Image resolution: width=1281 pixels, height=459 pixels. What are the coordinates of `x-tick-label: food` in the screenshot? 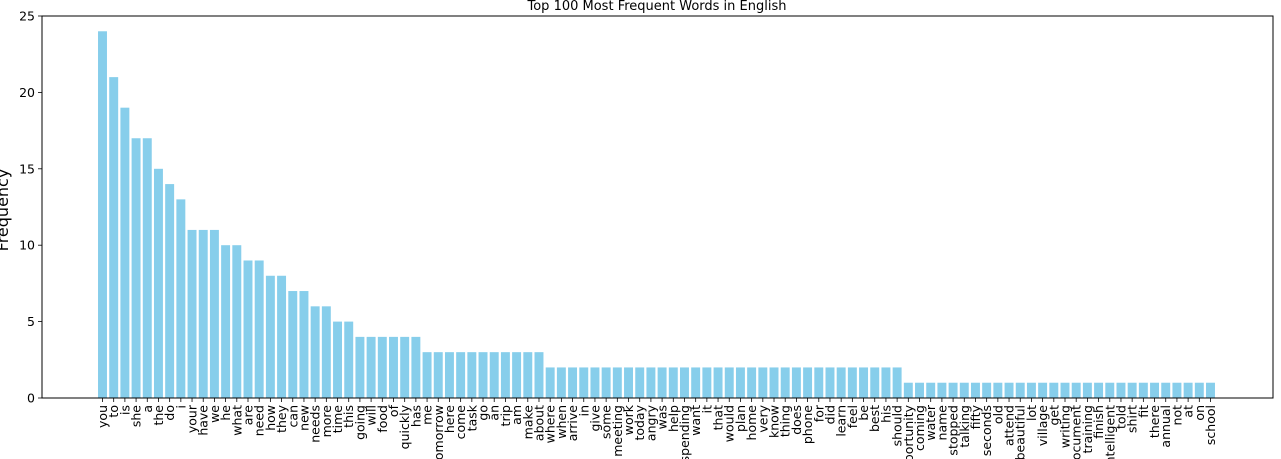 It's located at (382, 419).